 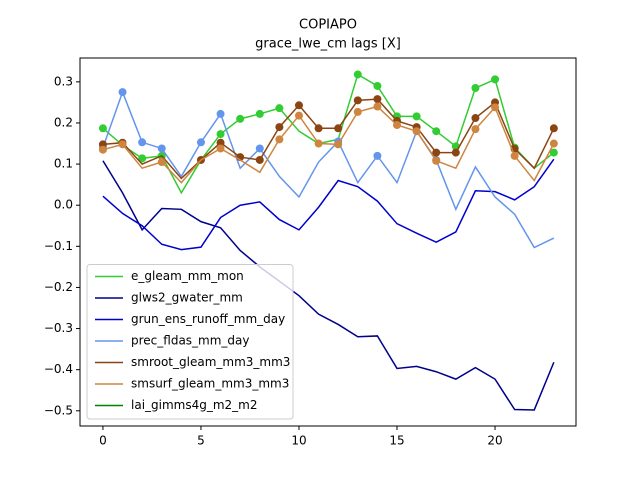 What do you see at coordinates (187, 298) in the screenshot?
I see `legend-label: glws2_gwater_mm` at bounding box center [187, 298].